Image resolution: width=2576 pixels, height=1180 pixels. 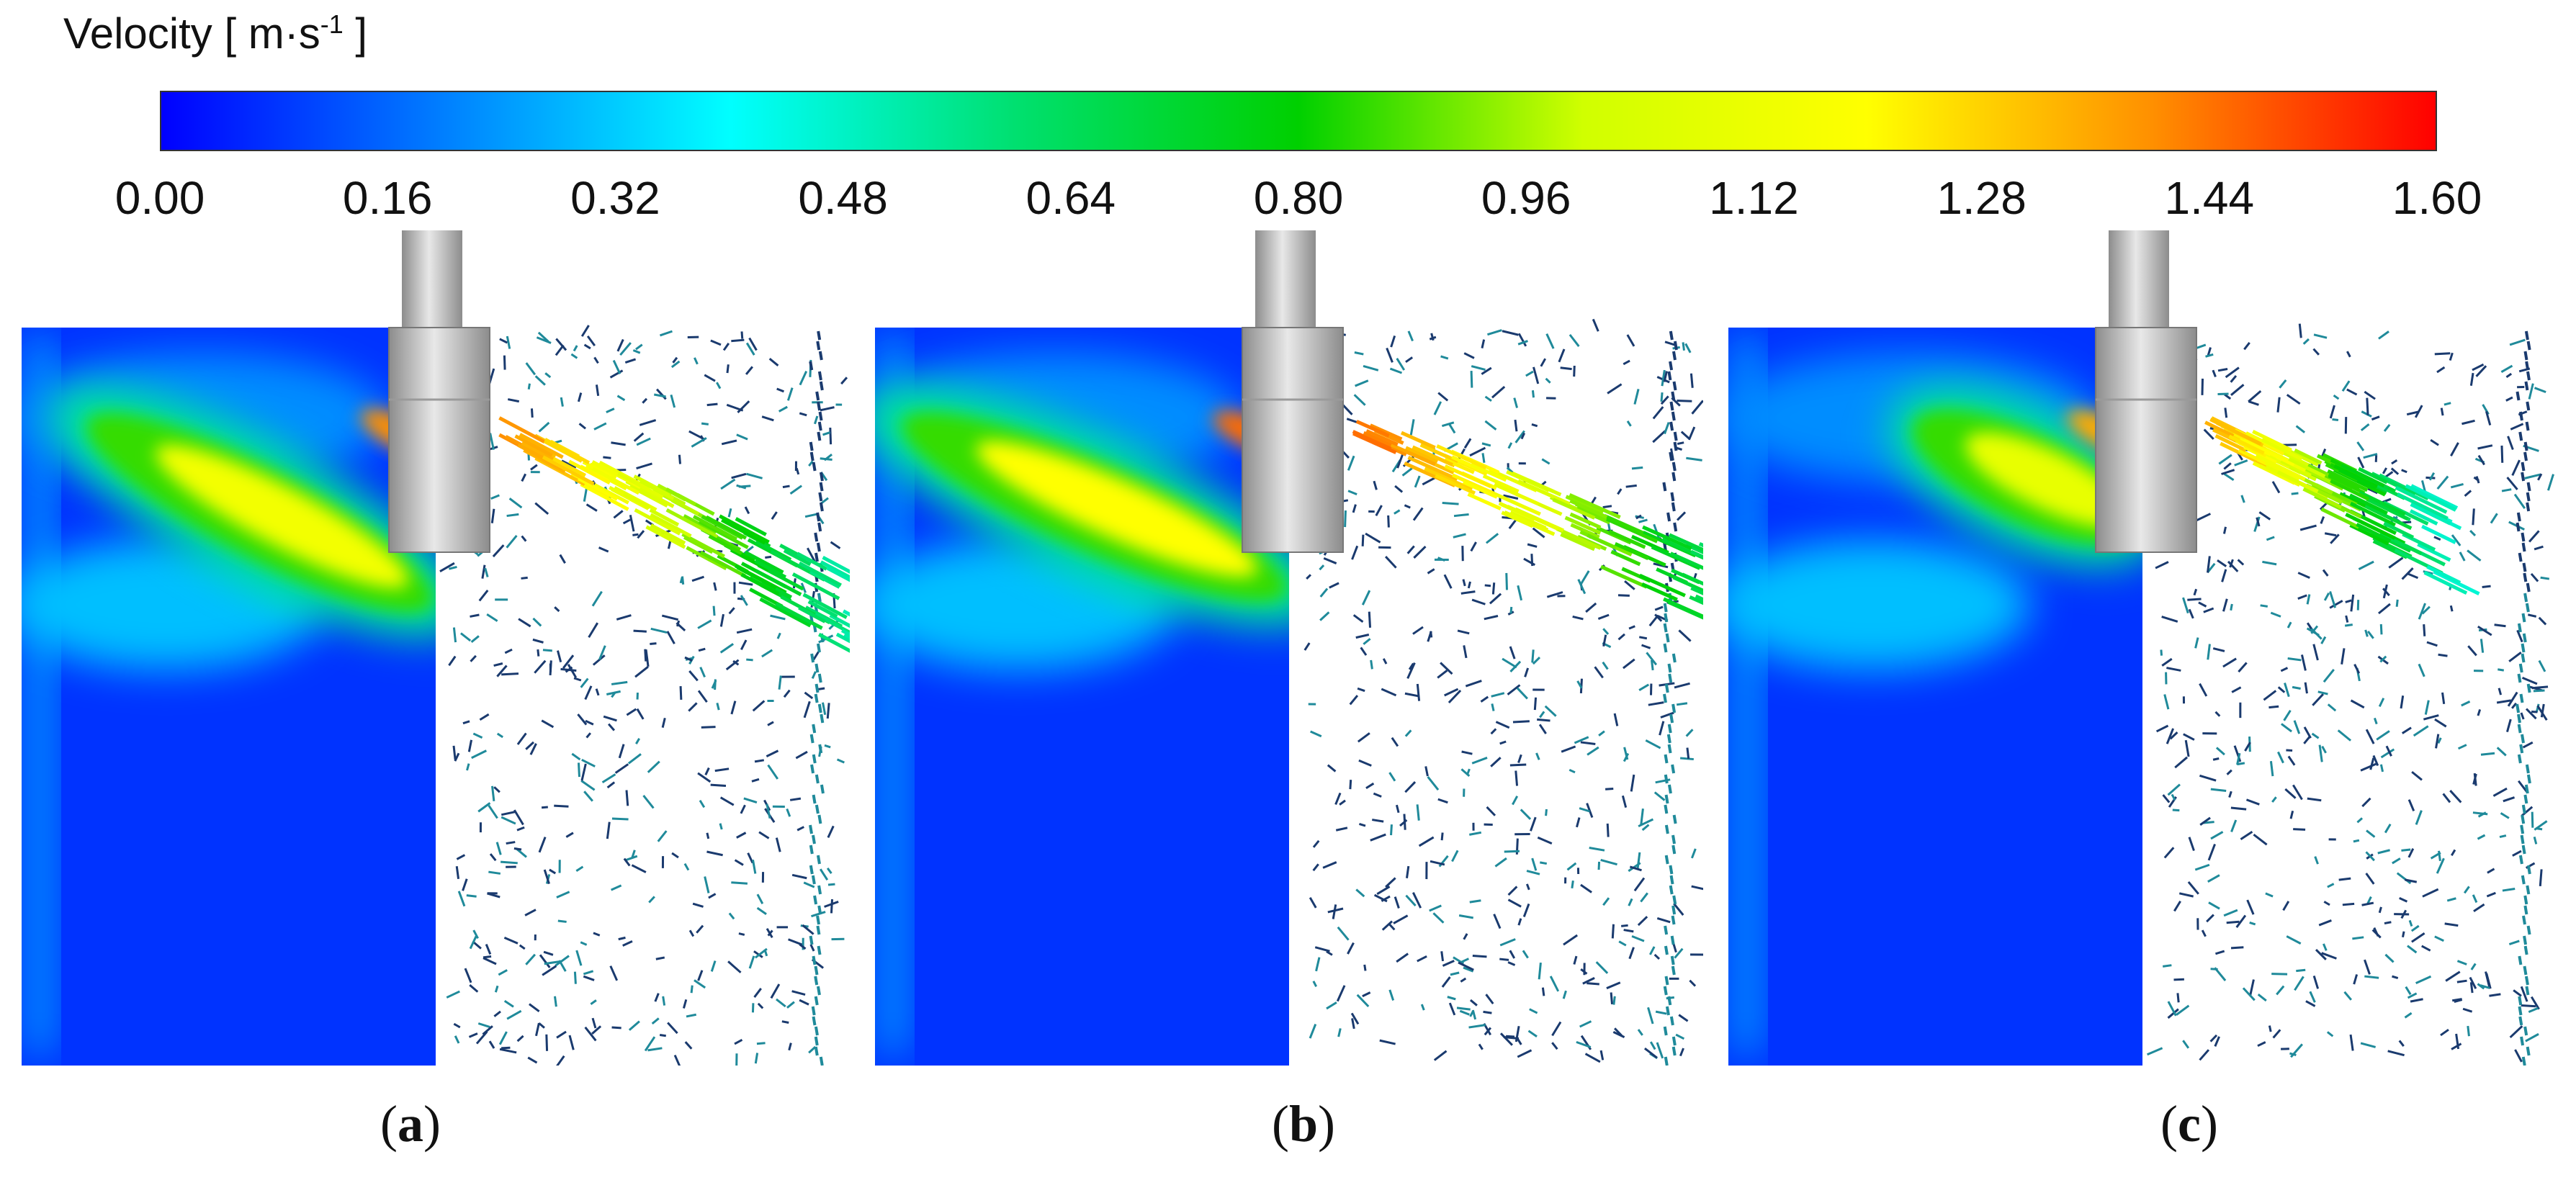 I want to click on caption-b: (b), so click(x=1303, y=1124).